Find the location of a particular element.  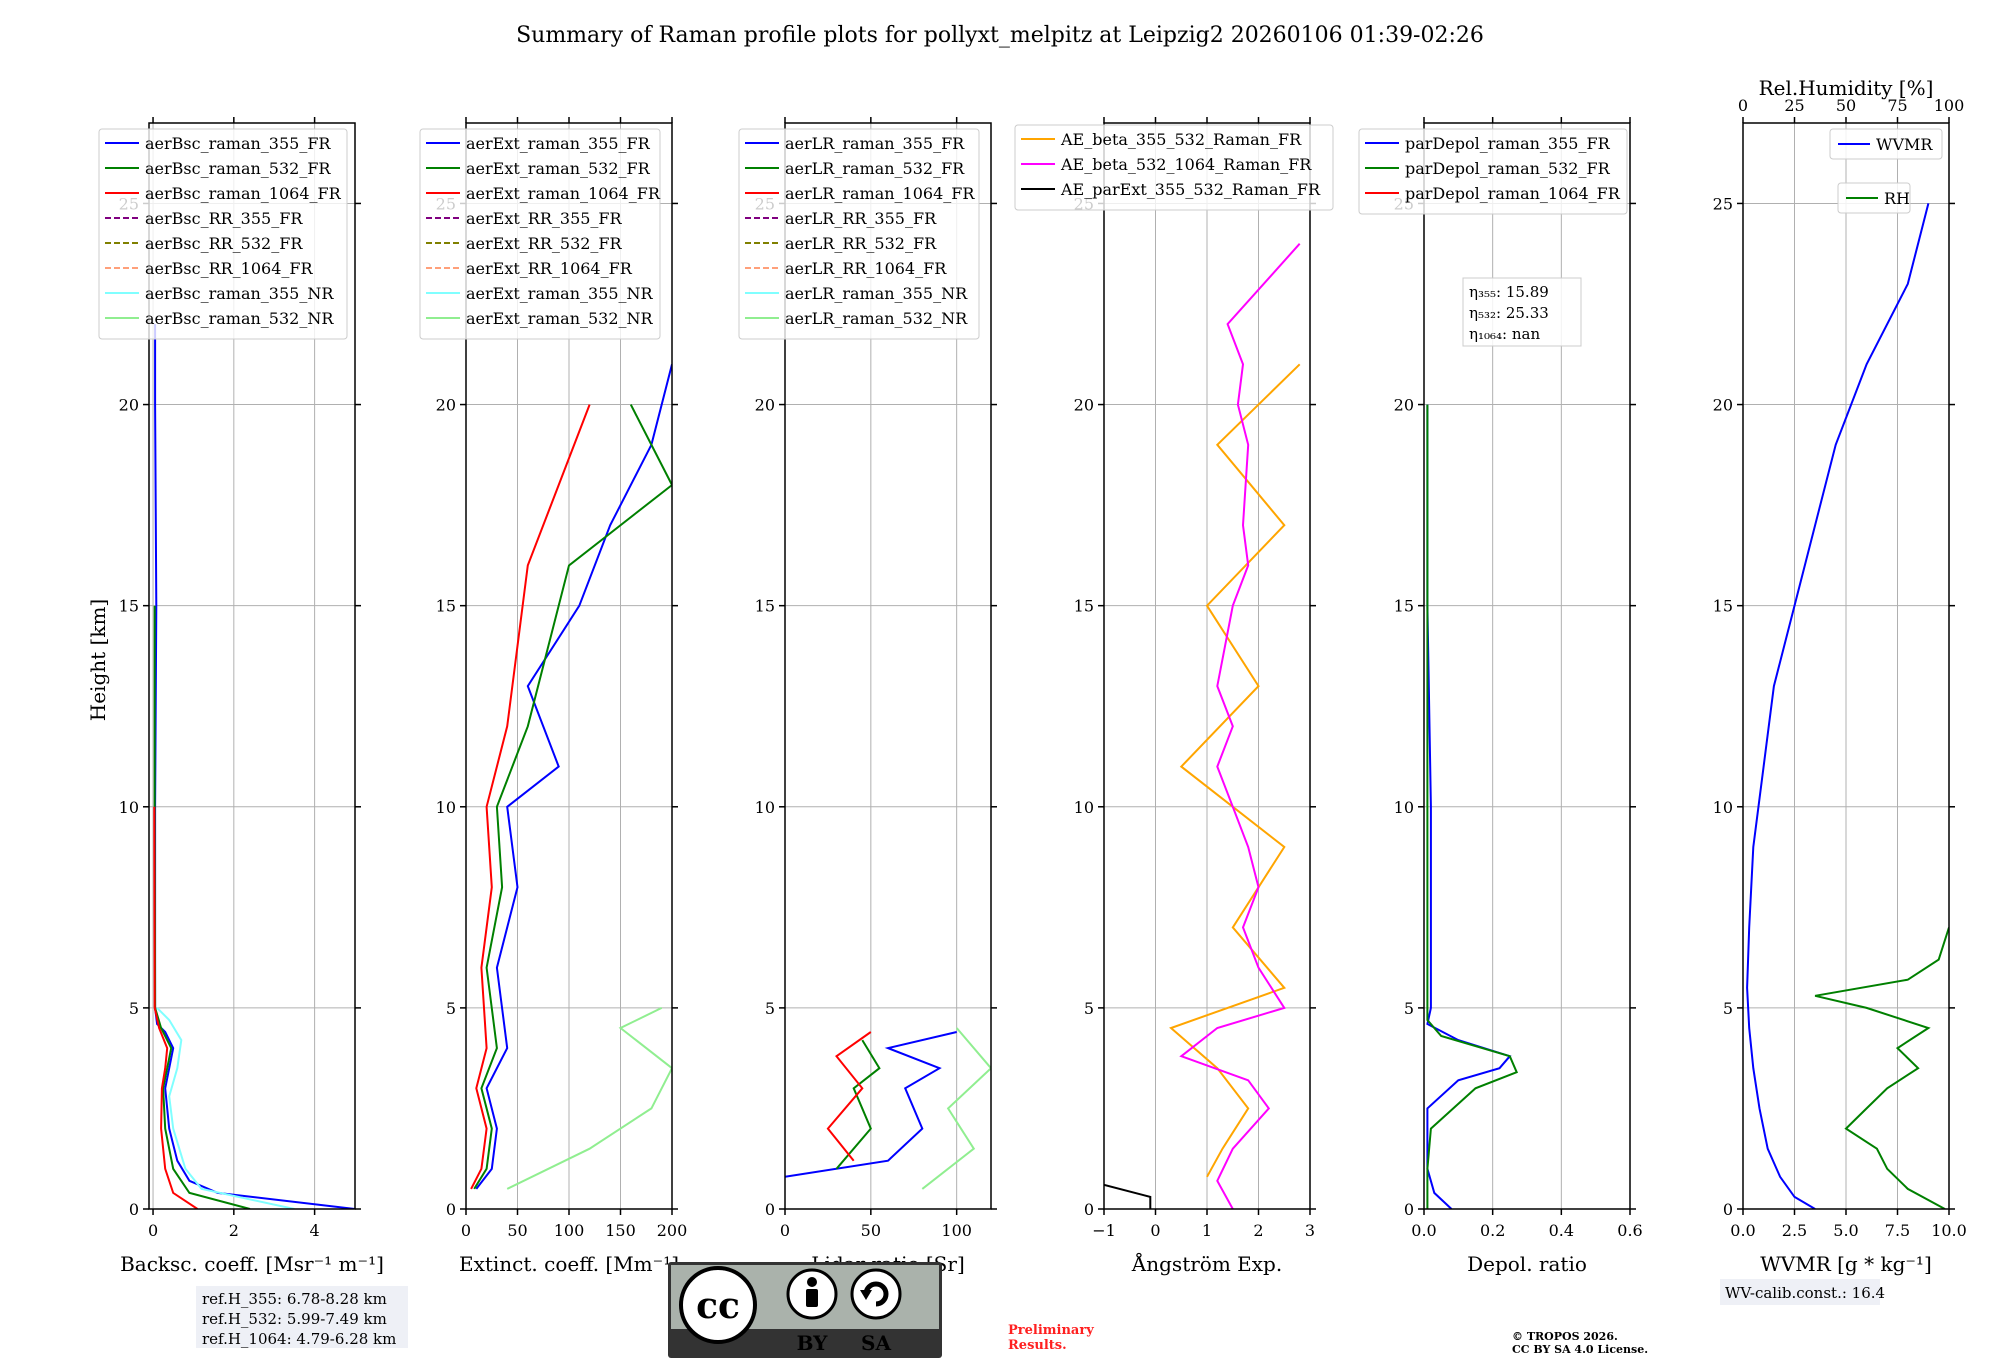

series-aerExt_raman_355_FR is located at coordinates (573, 777).